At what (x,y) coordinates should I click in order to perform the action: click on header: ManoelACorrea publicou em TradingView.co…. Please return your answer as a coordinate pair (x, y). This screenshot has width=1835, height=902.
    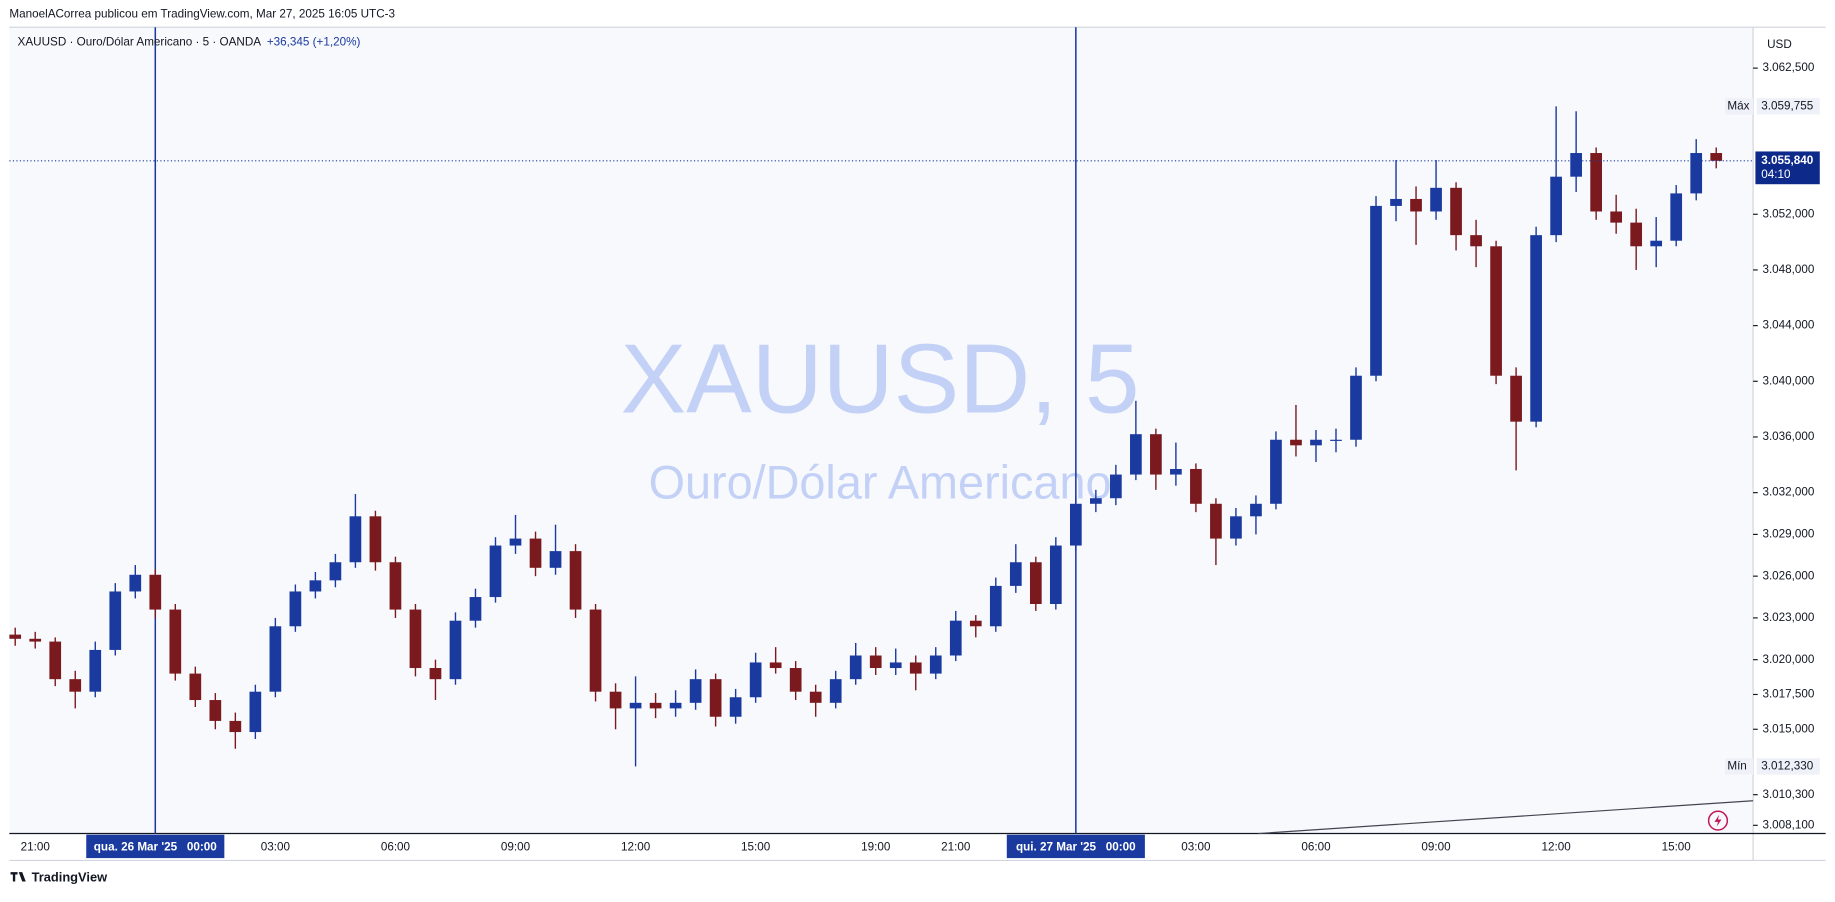
    Looking at the image, I should click on (202, 13).